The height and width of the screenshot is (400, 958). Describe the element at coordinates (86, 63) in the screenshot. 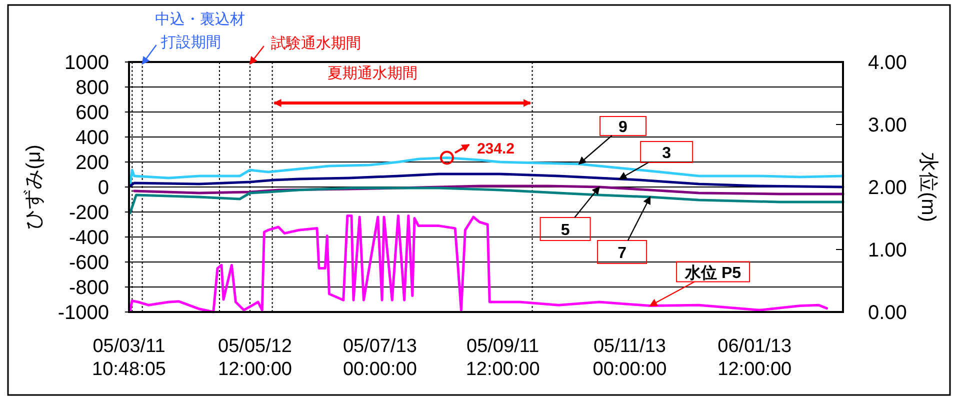

I see `y-tick-label: 1000` at that location.